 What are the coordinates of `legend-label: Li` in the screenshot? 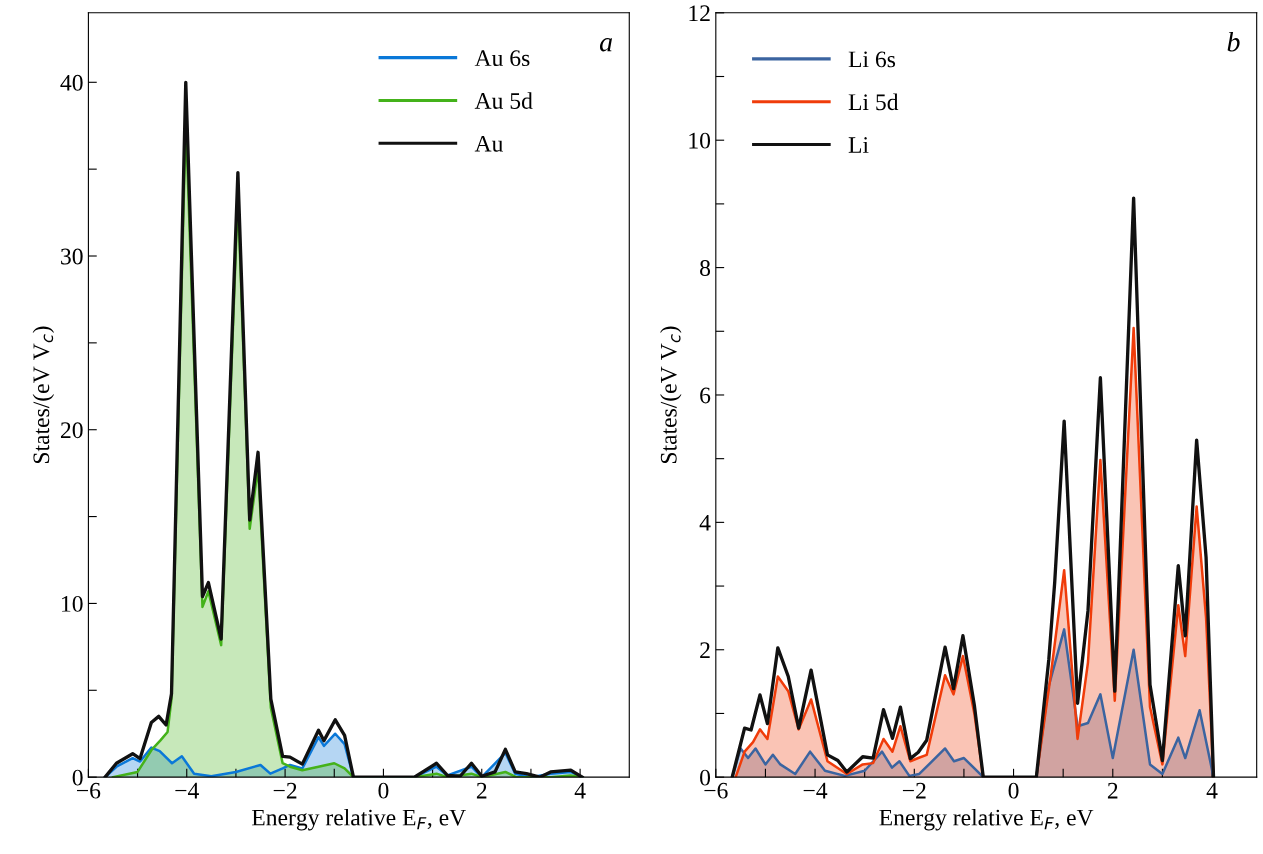 It's located at (858, 145).